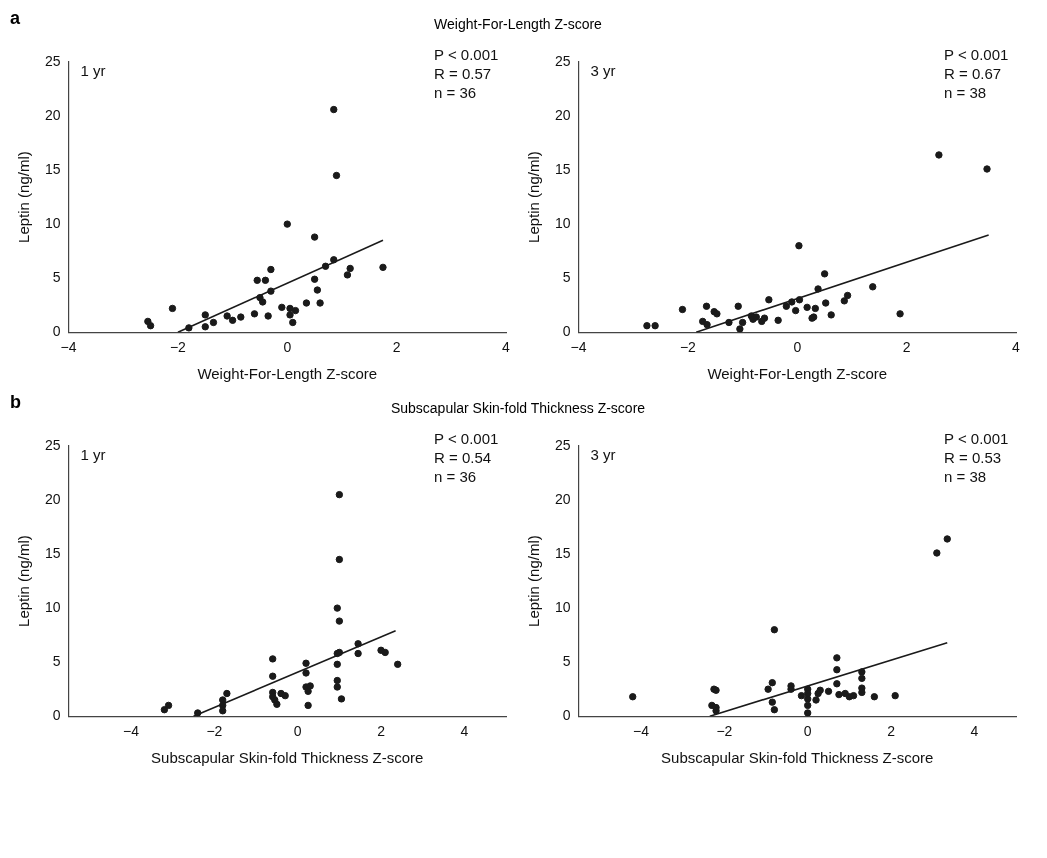  Describe the element at coordinates (518, 24) in the screenshot. I see `chart-title: Weight-For-Length Z-score` at that location.